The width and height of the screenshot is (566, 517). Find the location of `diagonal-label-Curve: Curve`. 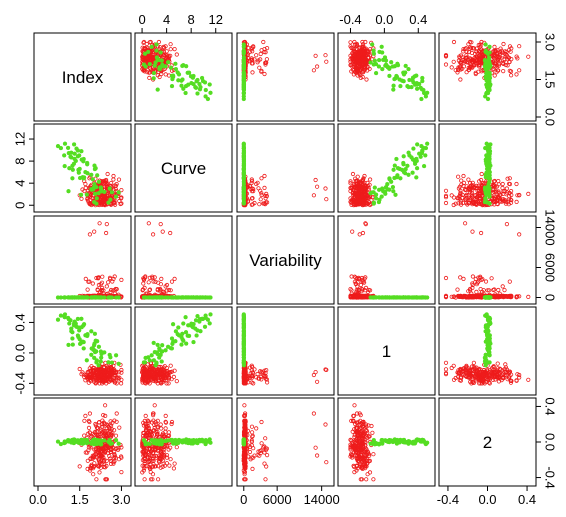

diagonal-label-Curve: Curve is located at coordinates (183, 168).